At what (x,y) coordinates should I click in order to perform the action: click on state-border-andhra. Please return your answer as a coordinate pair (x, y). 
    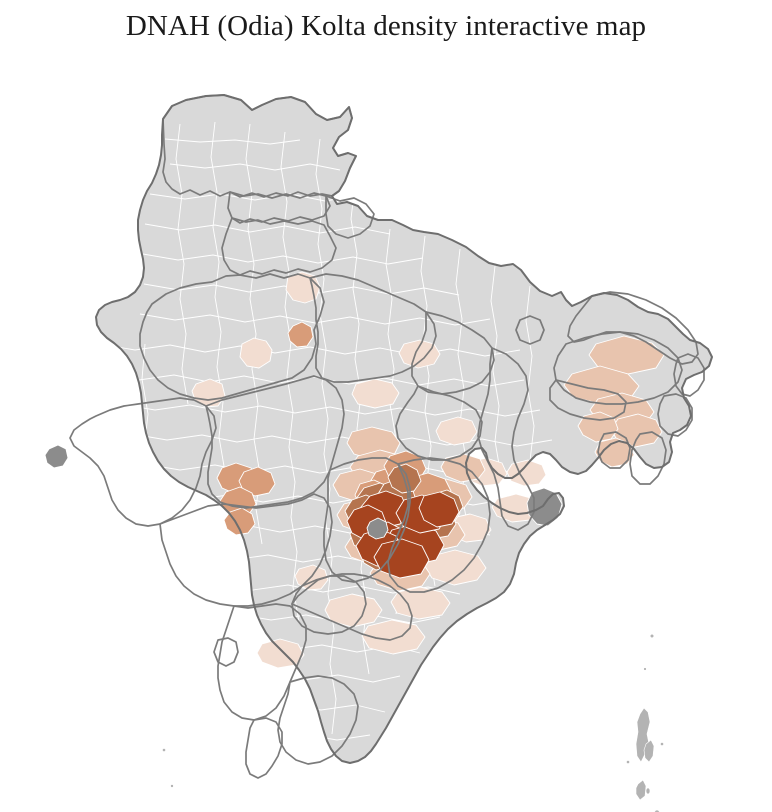
    Looking at the image, I should click on (352, 607).